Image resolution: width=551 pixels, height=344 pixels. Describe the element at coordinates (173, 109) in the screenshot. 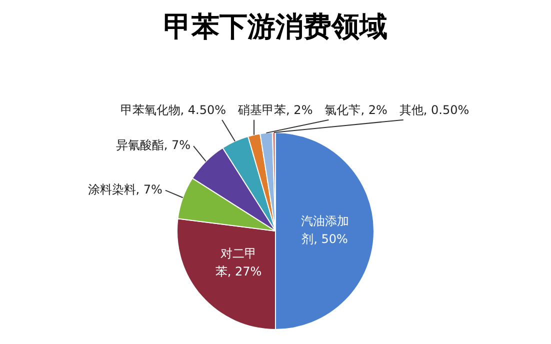

I see `slice-label: 甲苯氧化物, 4.50%` at that location.